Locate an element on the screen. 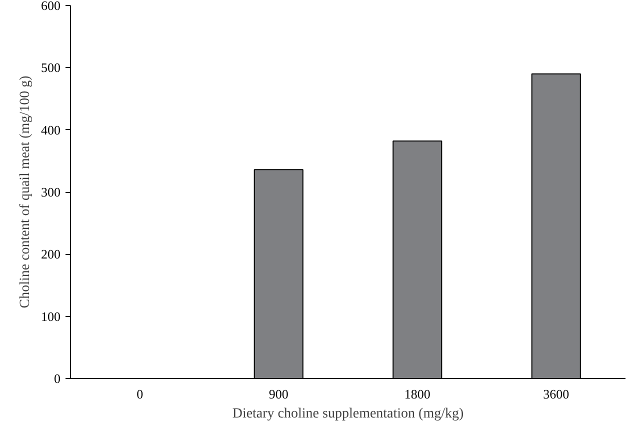 The width and height of the screenshot is (630, 424). x-tick-label: 900 is located at coordinates (278, 394).